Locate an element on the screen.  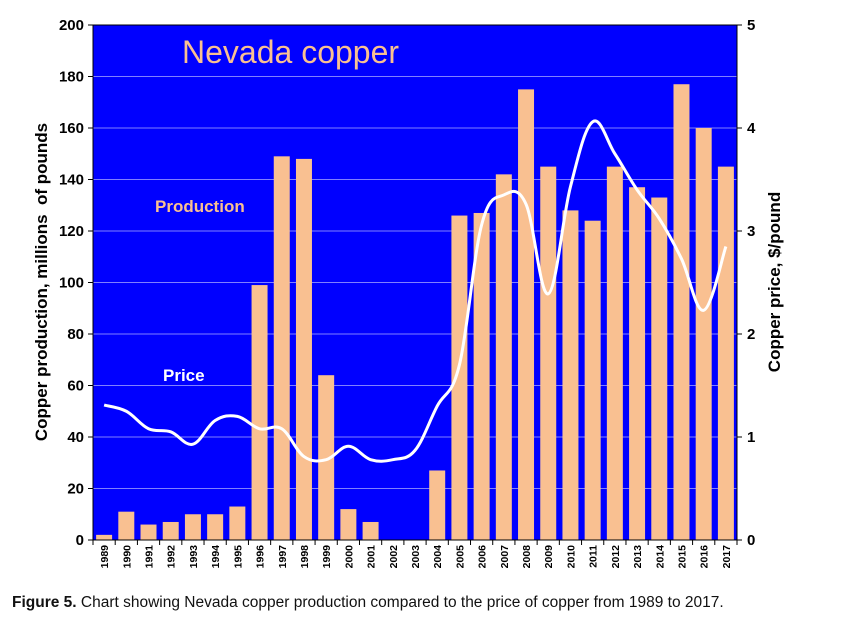
y-left-tick-label: 40 is located at coordinates (75, 437).